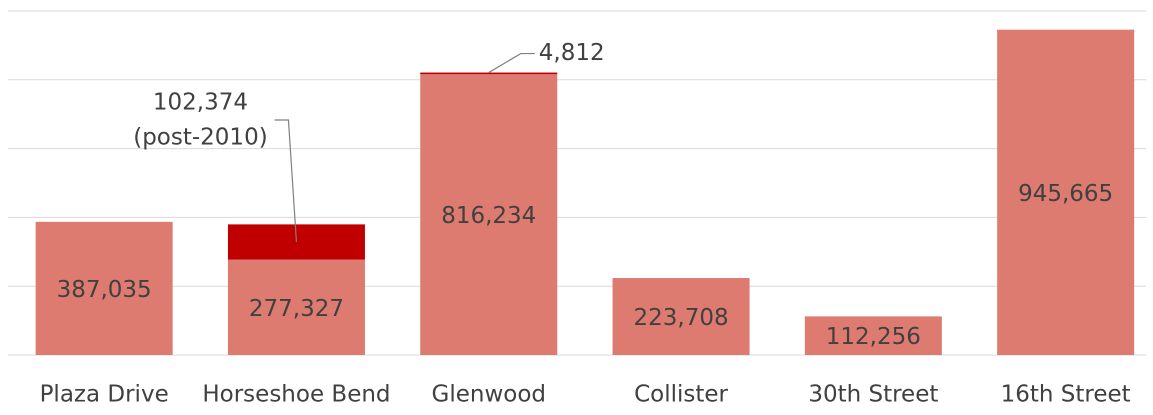  I want to click on value-label: 112,256, so click(873, 337).